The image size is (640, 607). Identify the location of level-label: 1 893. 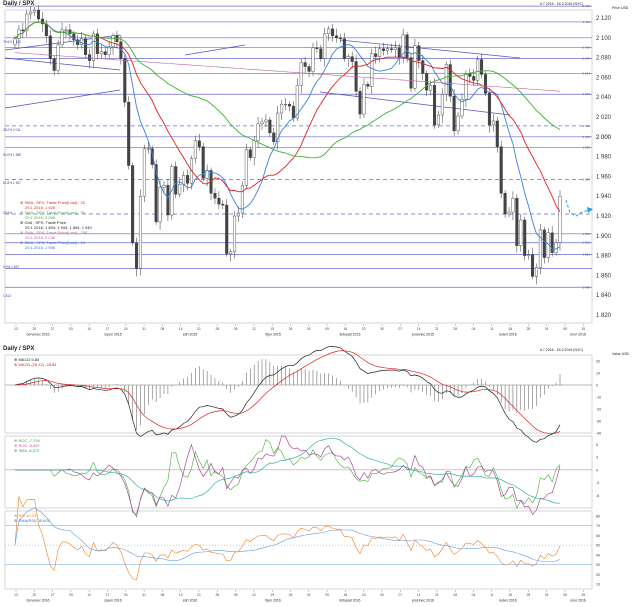
(586, 243).